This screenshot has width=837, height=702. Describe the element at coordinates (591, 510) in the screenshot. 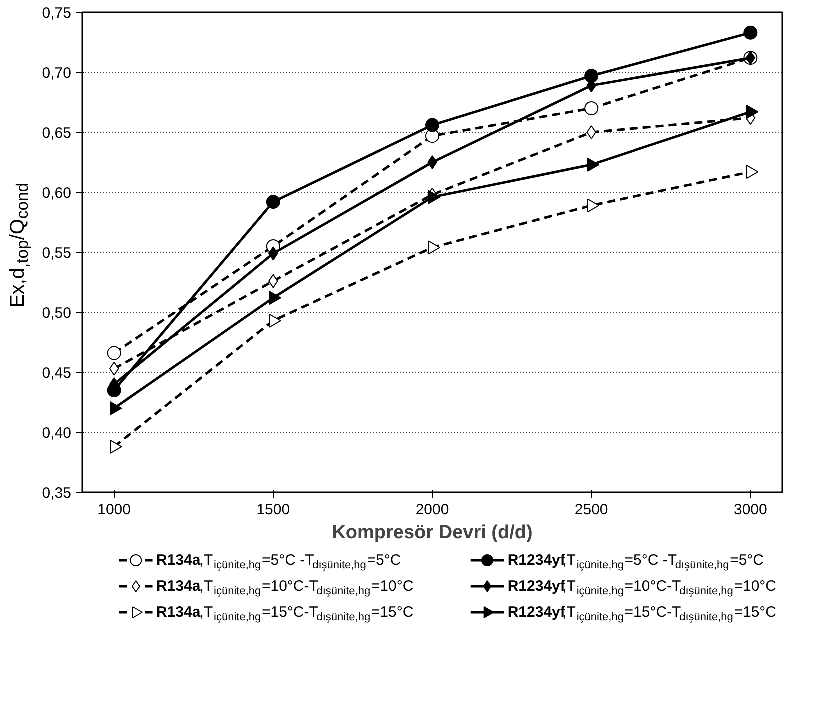

I see `x-tick-label: 2500` at that location.